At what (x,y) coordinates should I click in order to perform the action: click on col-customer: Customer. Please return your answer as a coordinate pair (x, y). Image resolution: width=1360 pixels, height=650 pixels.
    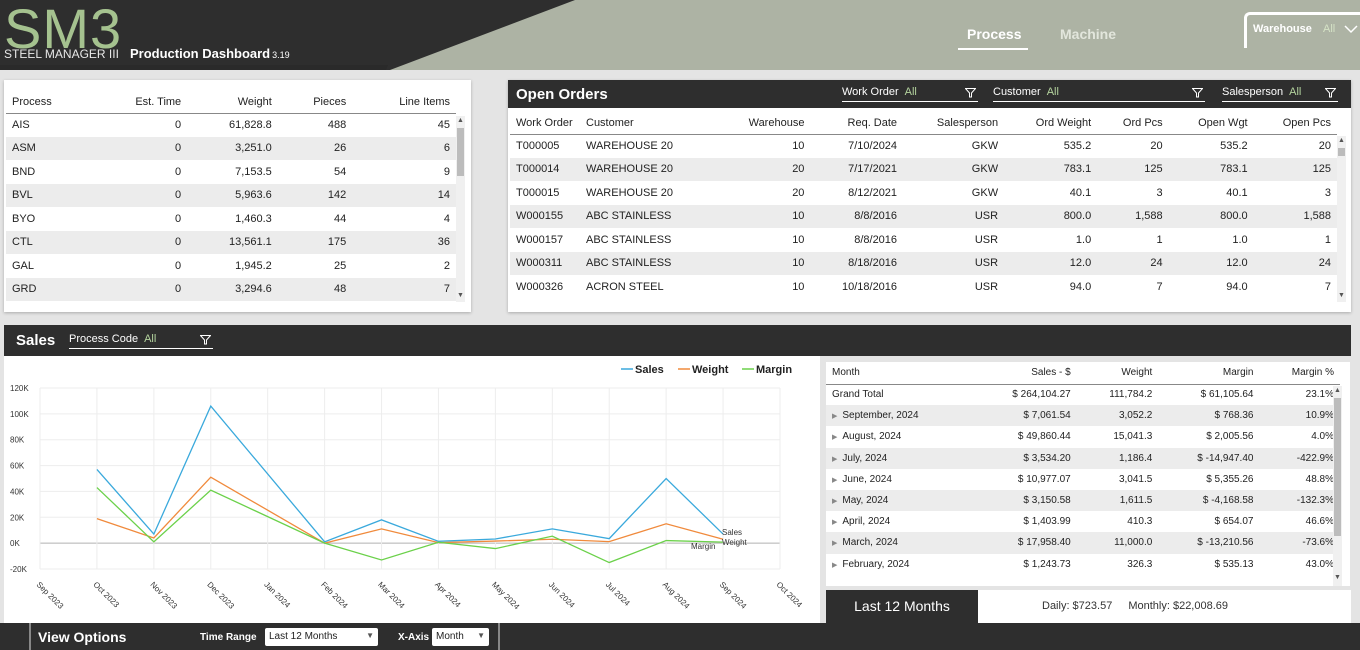
    Looking at the image, I should click on (648, 123).